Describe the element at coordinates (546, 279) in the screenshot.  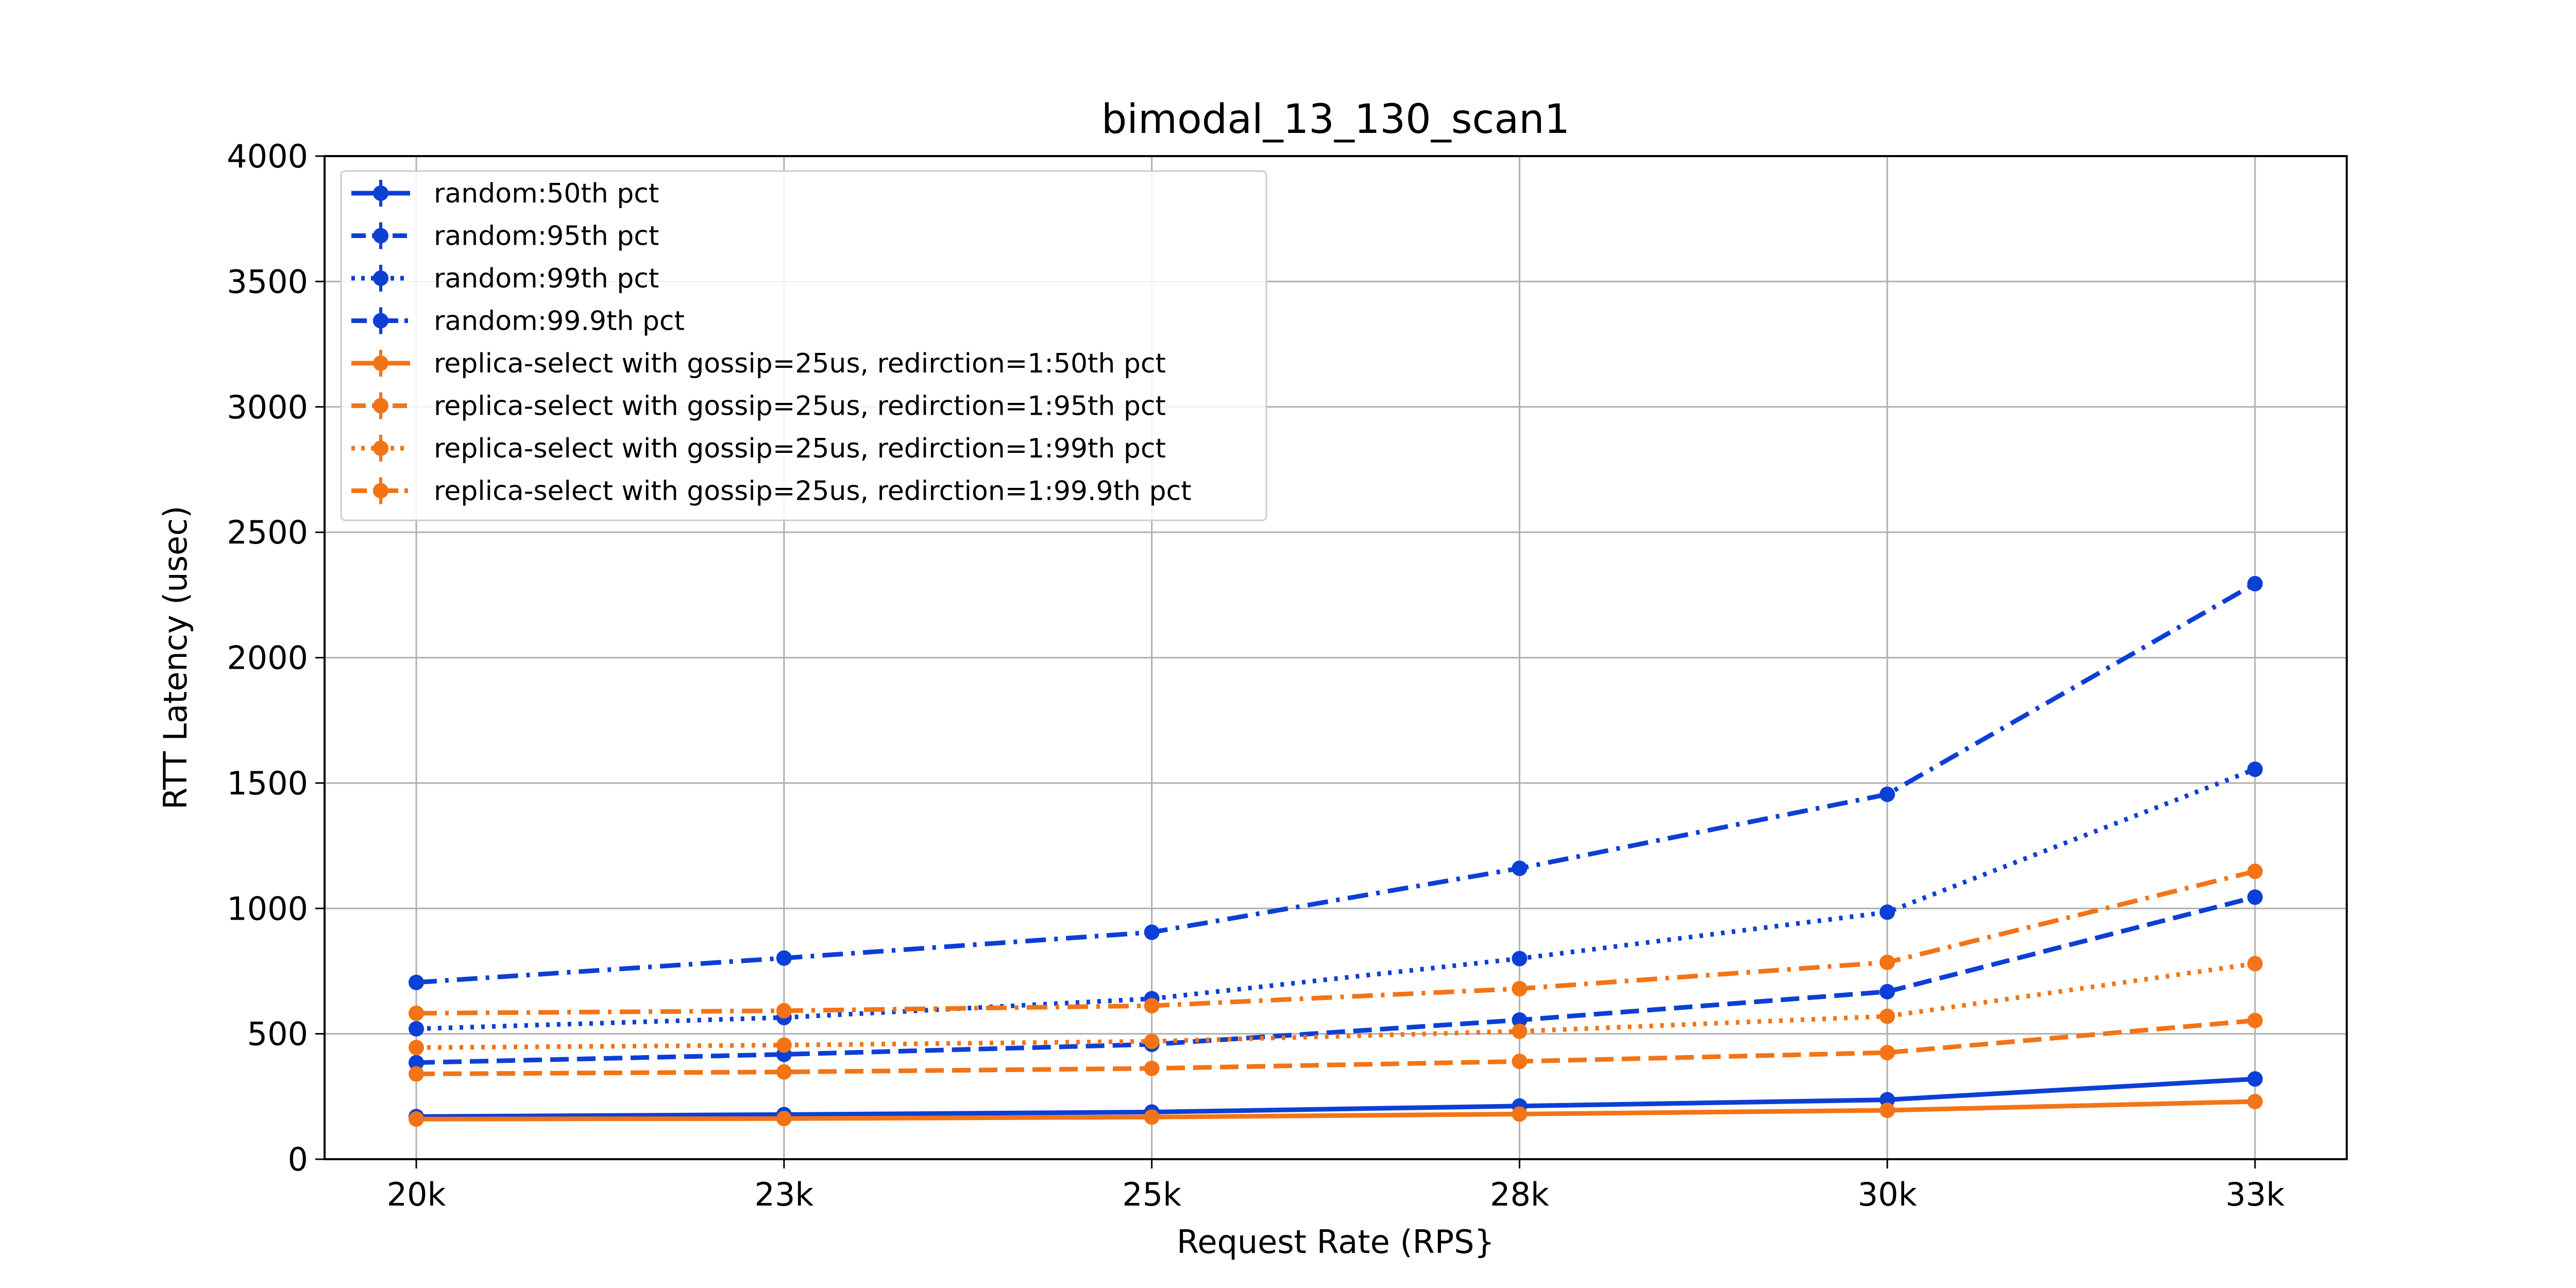
I see `legend-label: random:99th pct` at that location.